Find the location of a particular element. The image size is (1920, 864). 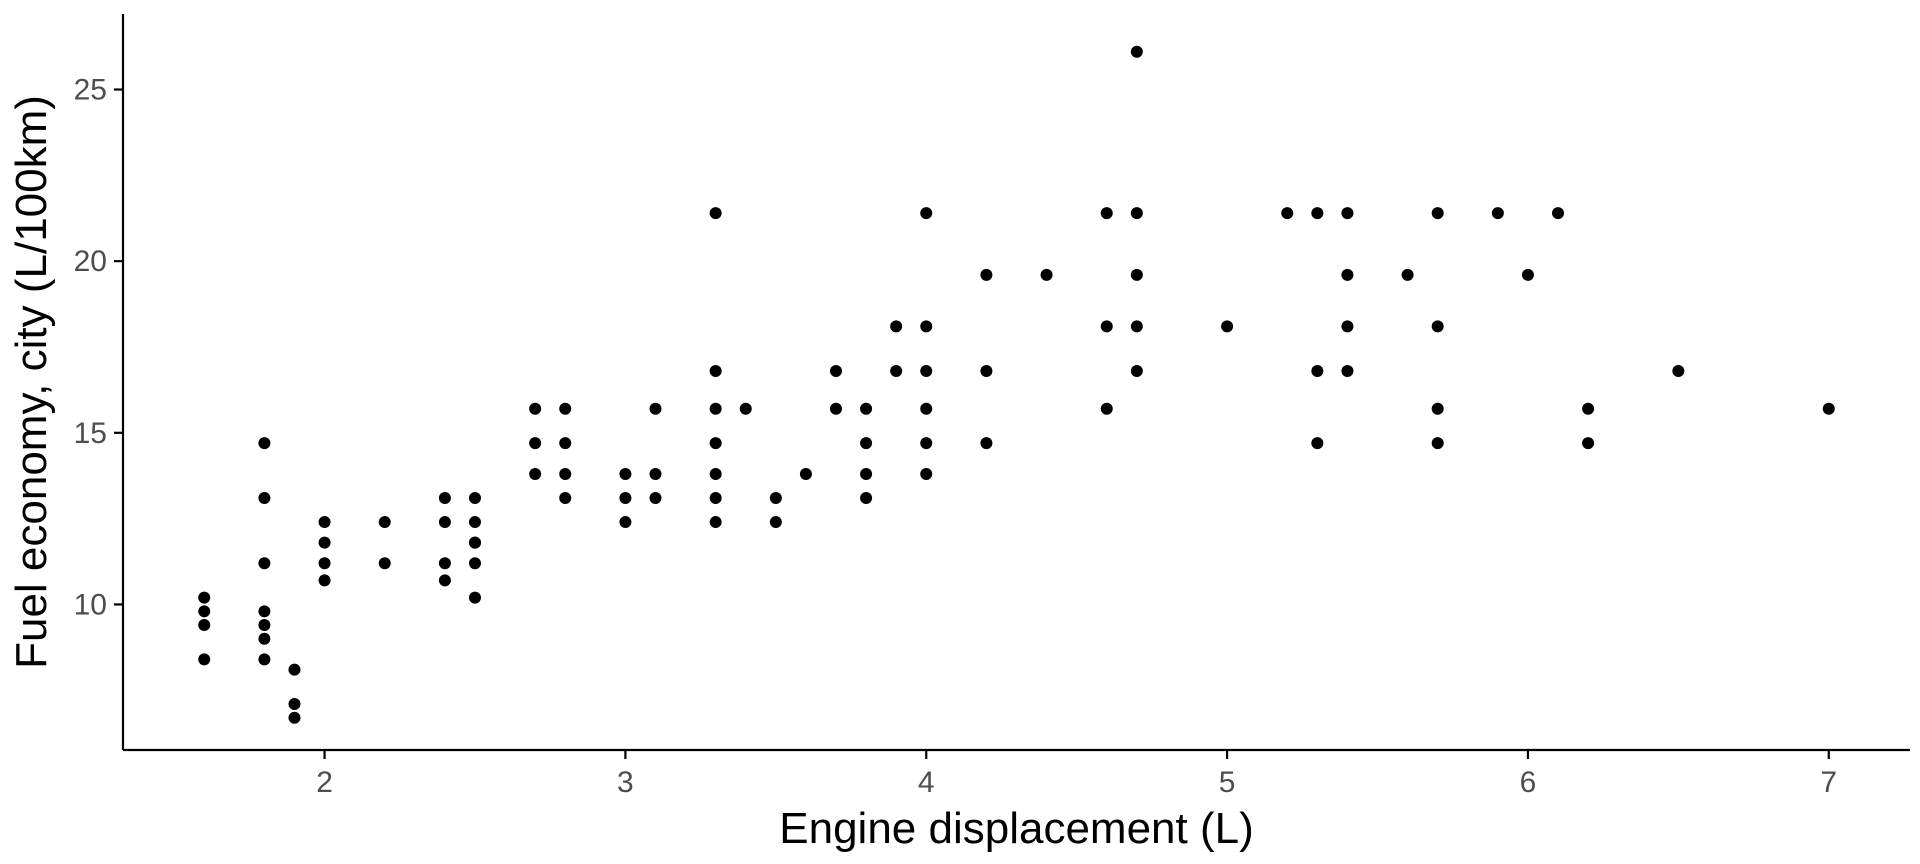

x-tick-label: 2 is located at coordinates (324, 782).